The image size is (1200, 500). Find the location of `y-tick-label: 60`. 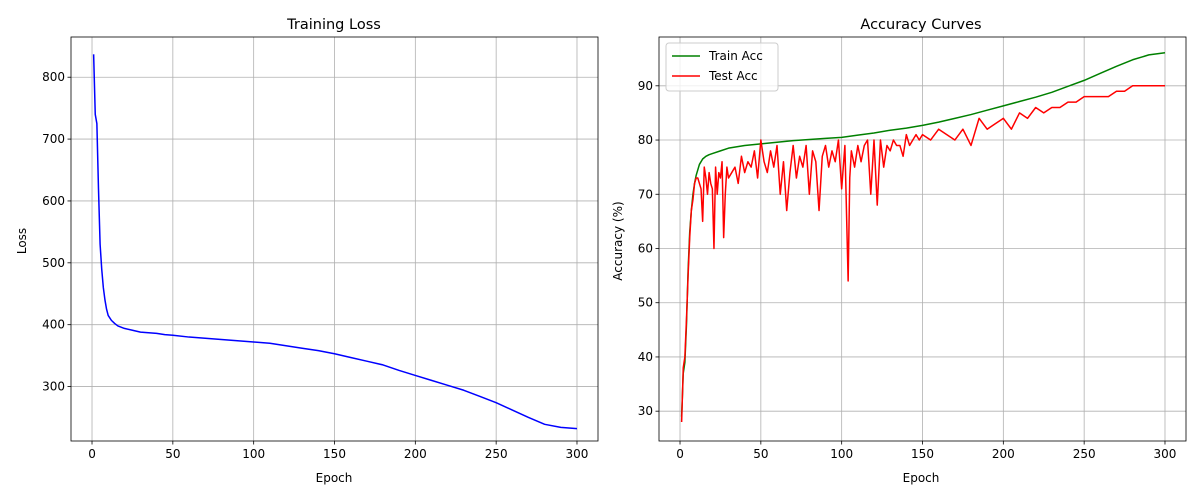

y-tick-label: 60 is located at coordinates (645, 248).